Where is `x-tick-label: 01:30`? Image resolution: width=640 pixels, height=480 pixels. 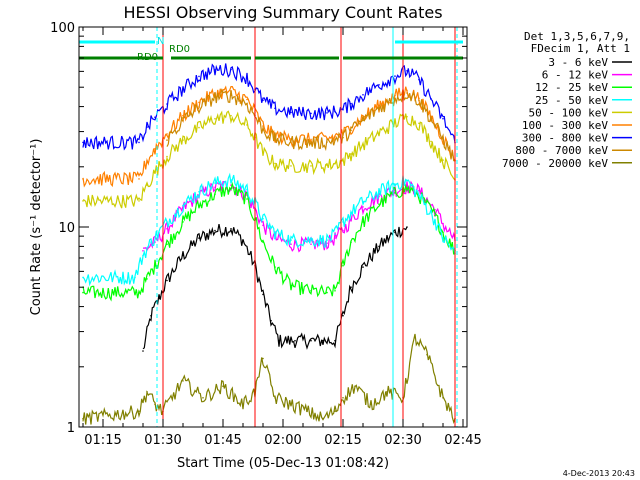
x-tick-label: 01:30 is located at coordinates (162, 440).